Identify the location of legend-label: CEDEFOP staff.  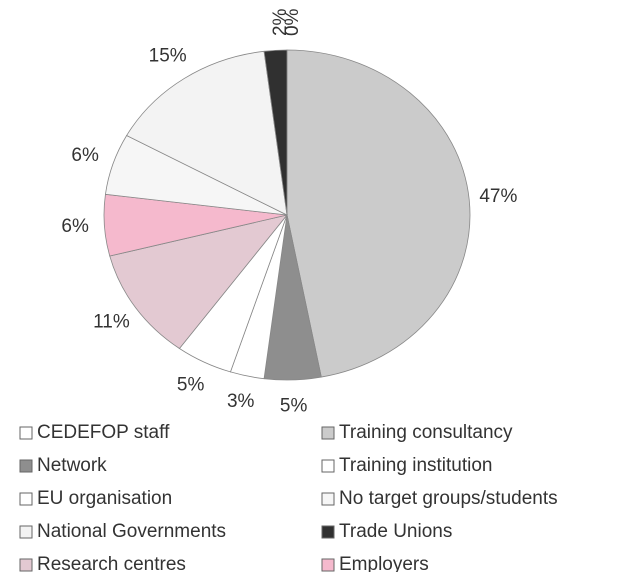
(103, 432).